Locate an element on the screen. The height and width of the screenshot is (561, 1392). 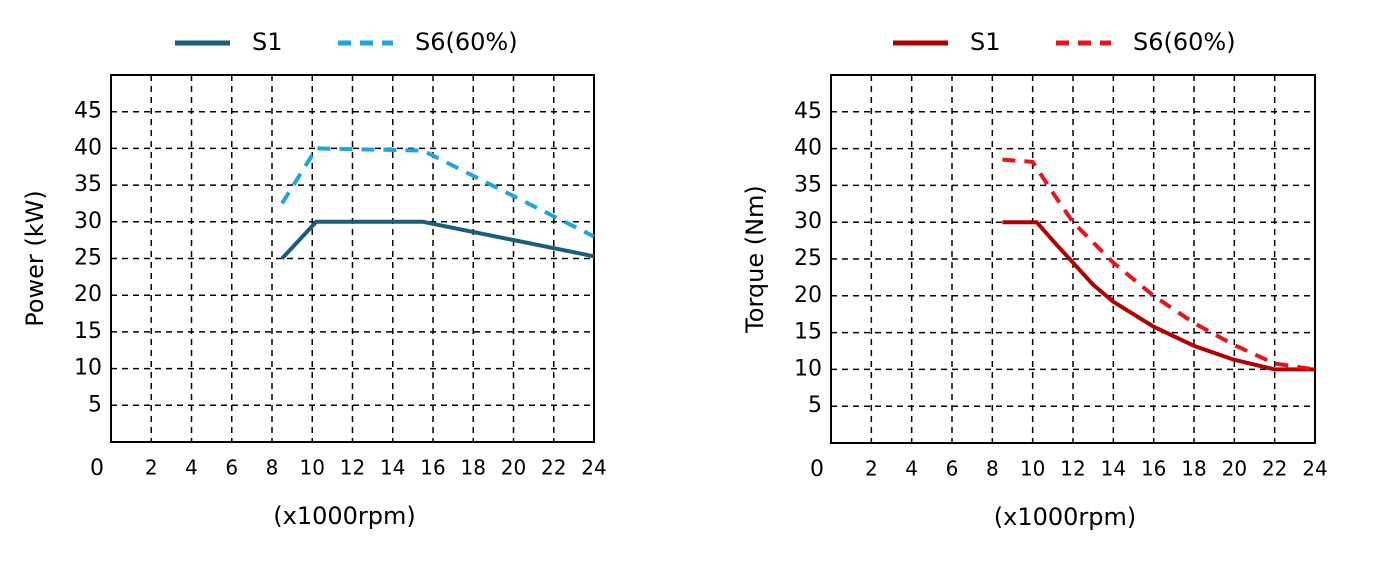
y-axis-label: Power (kW) is located at coordinates (35, 258).